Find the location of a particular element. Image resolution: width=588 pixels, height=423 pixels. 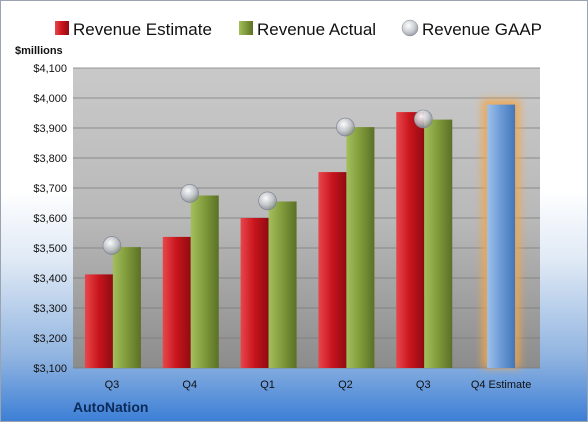

company-name: AutoNation is located at coordinates (111, 407).